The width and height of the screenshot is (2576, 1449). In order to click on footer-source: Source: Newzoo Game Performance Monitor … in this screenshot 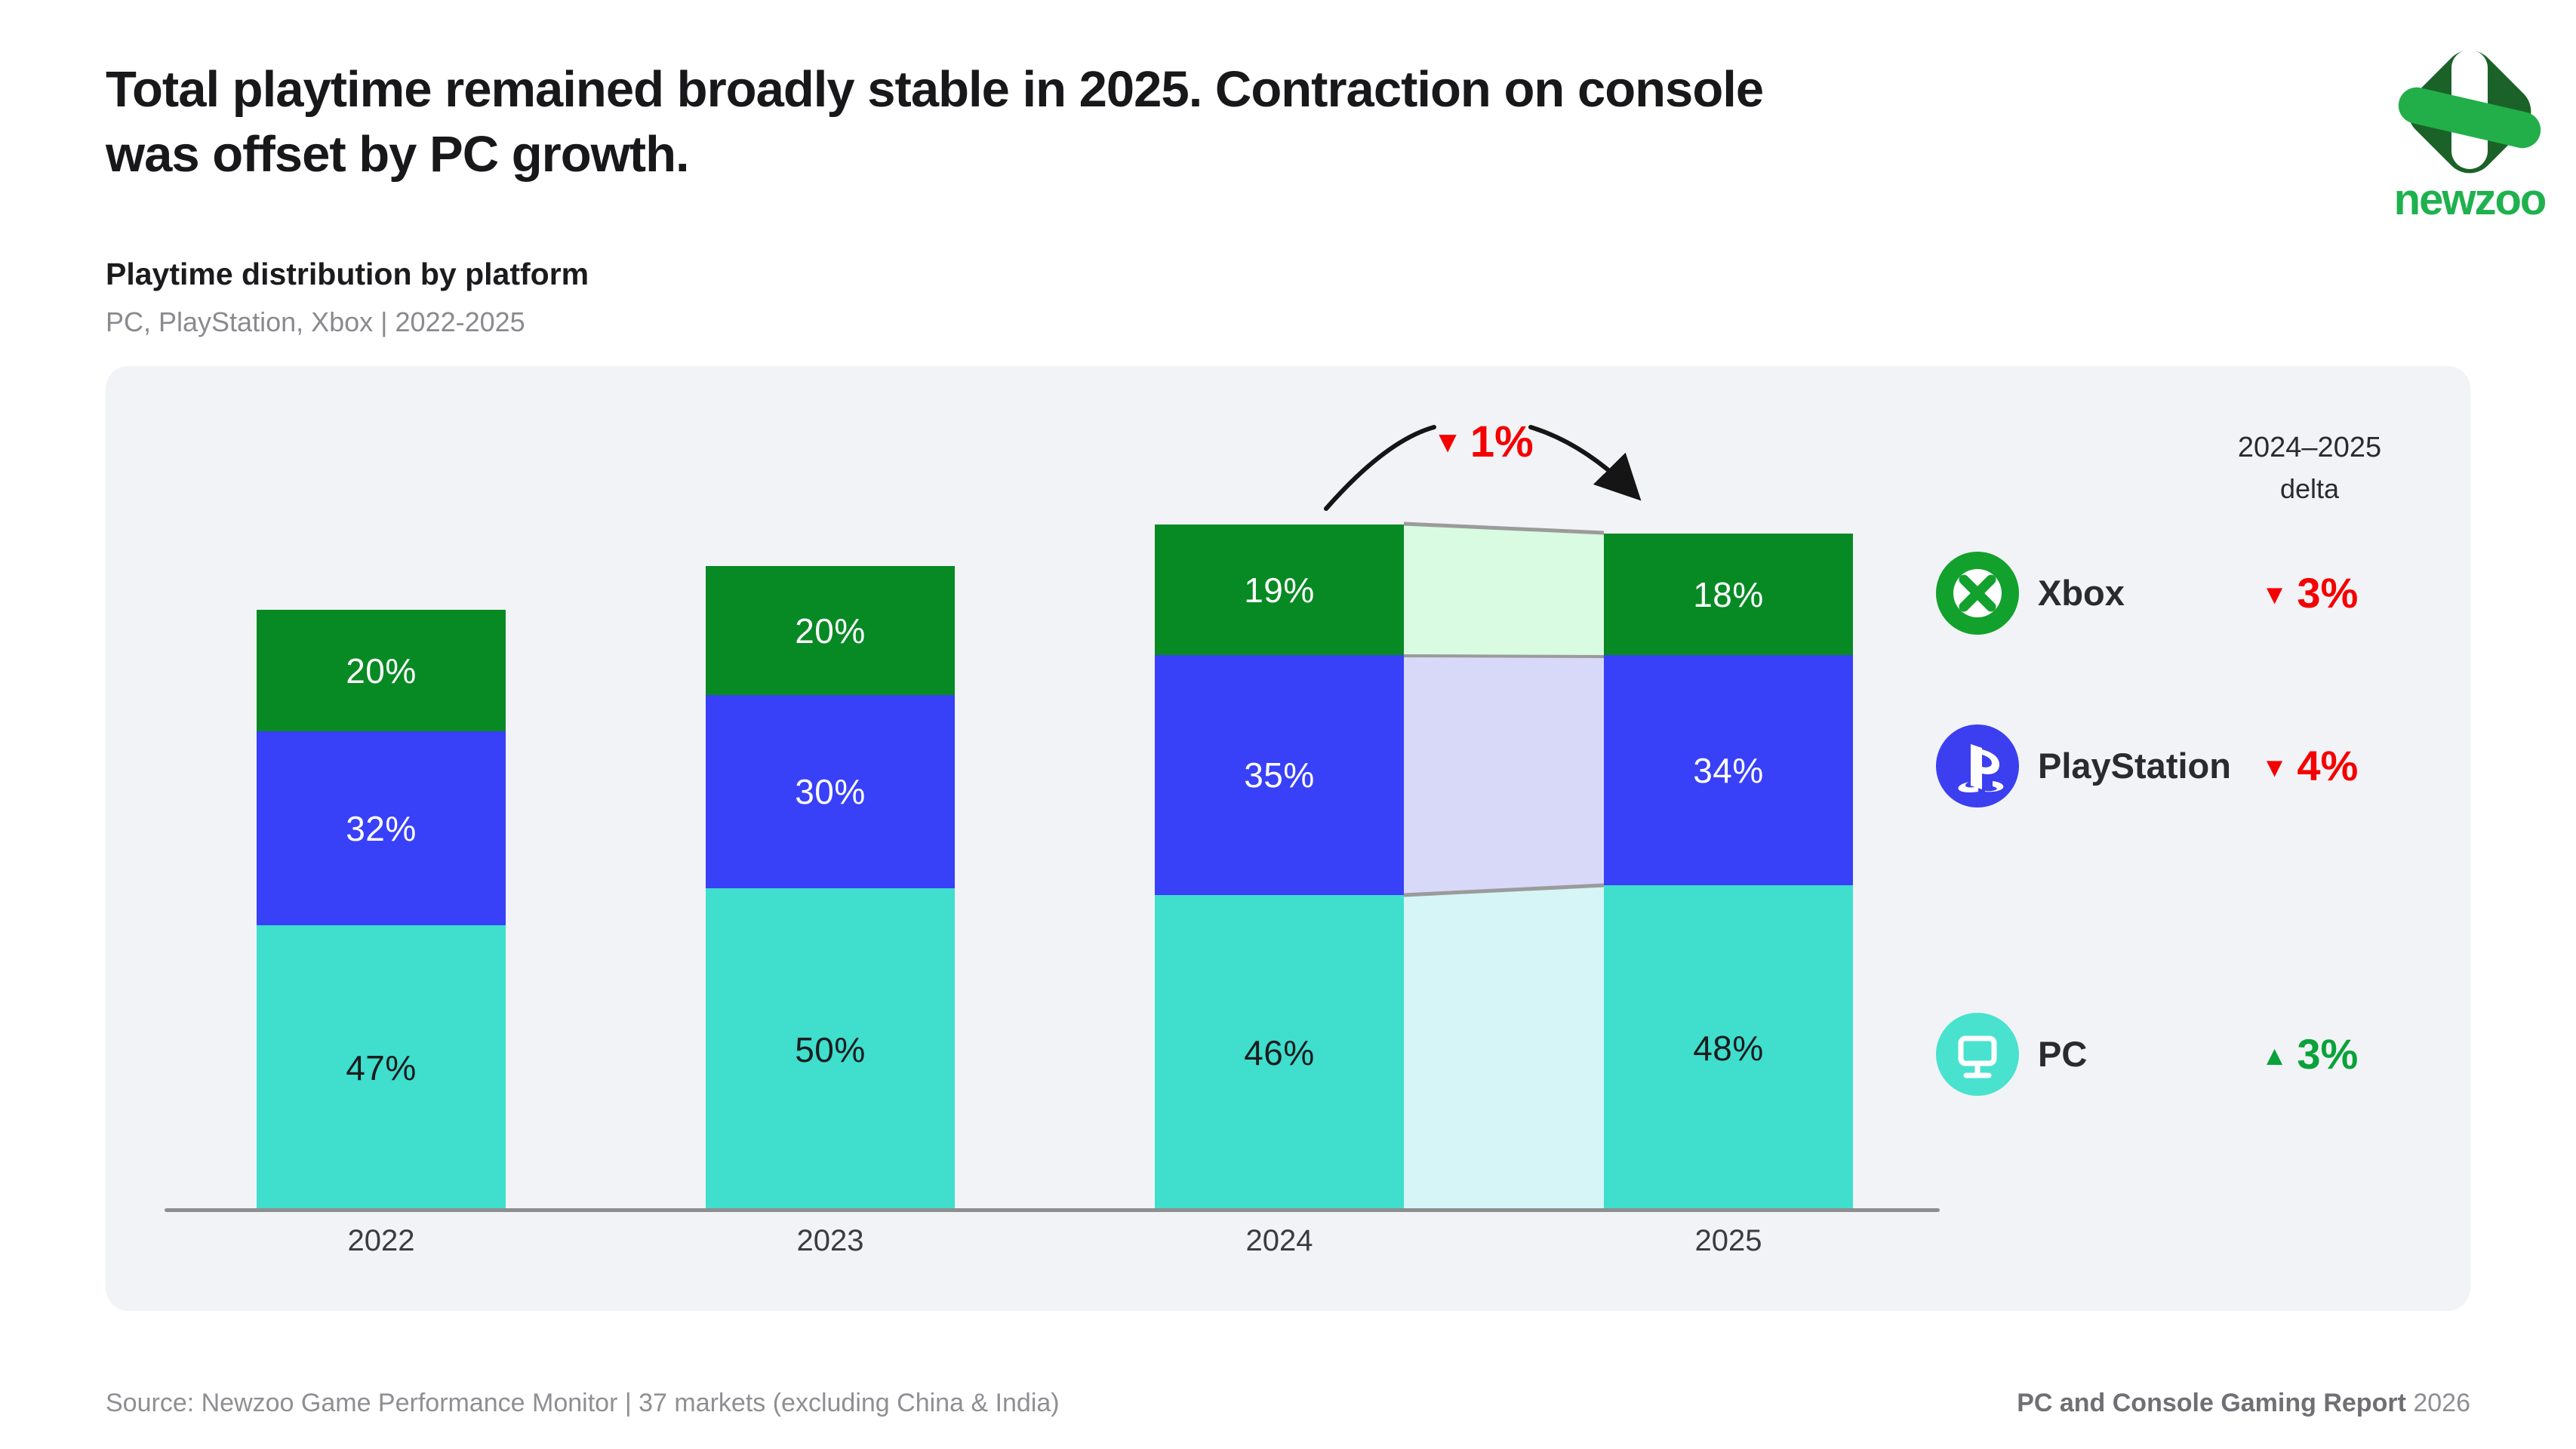, I will do `click(583, 1403)`.